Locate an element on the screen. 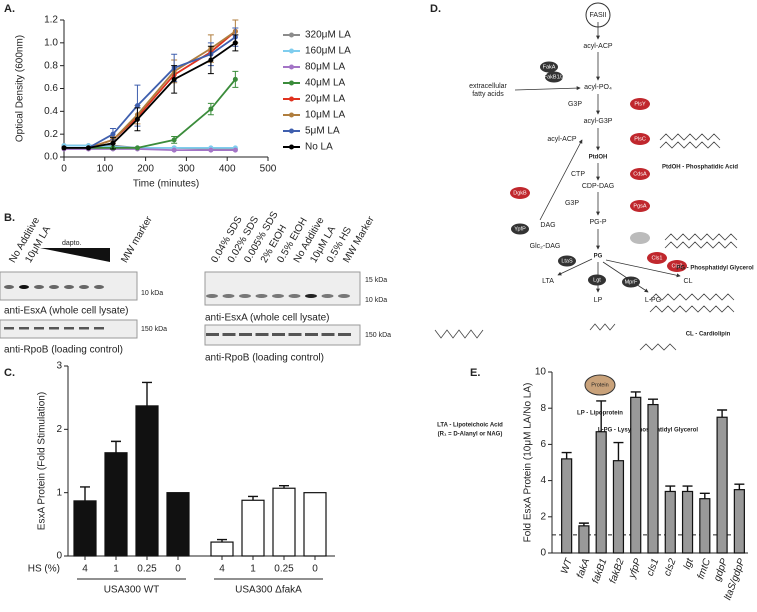 This screenshot has width=757, height=612. metabolite: LTA is located at coordinates (548, 281).